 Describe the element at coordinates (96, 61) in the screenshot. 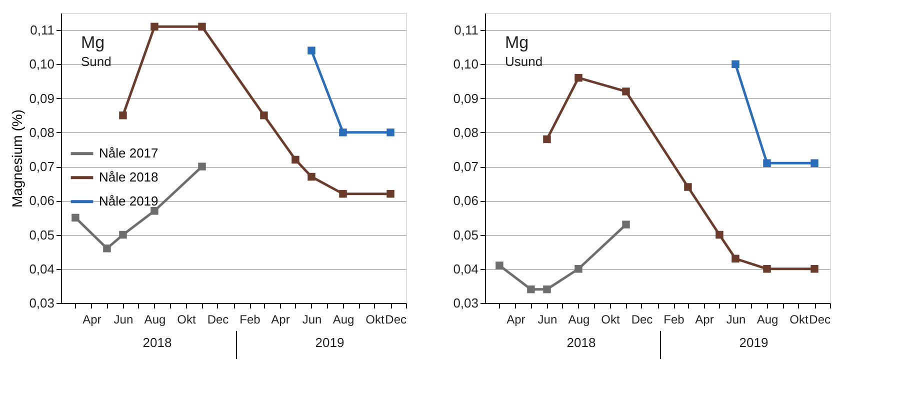

I see `text: Sund` at that location.